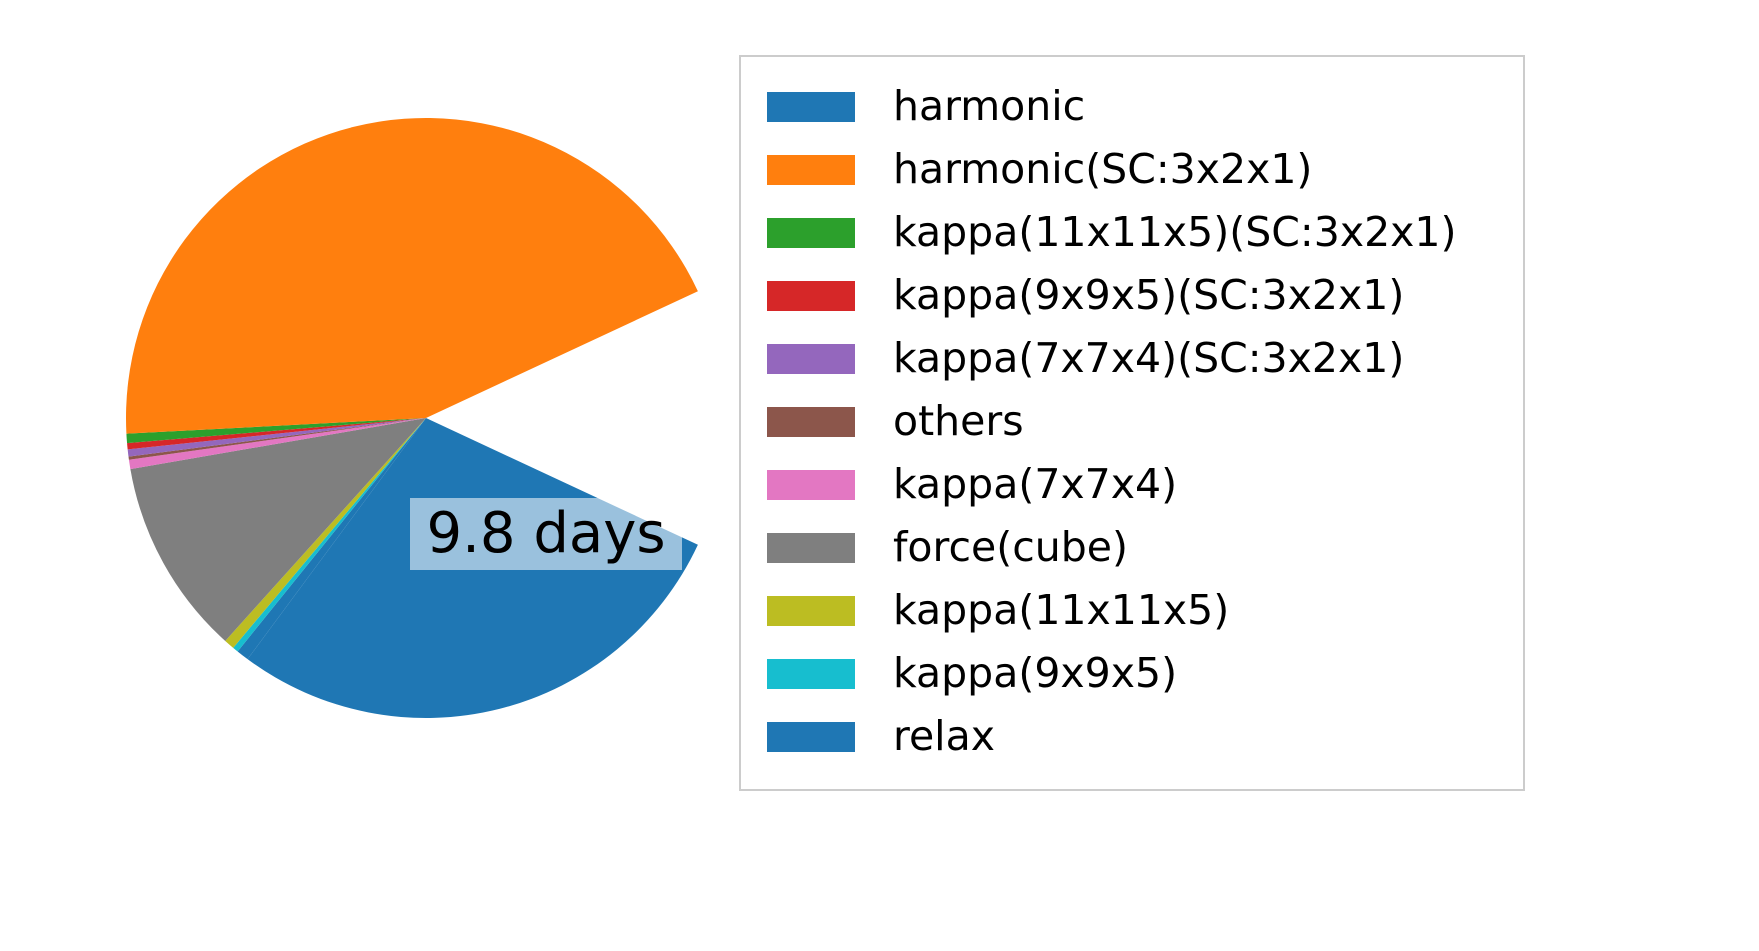 This screenshot has height=951, width=1759. Describe the element at coordinates (1132, 106) in the screenshot. I see `legend-item: harmonic` at that location.